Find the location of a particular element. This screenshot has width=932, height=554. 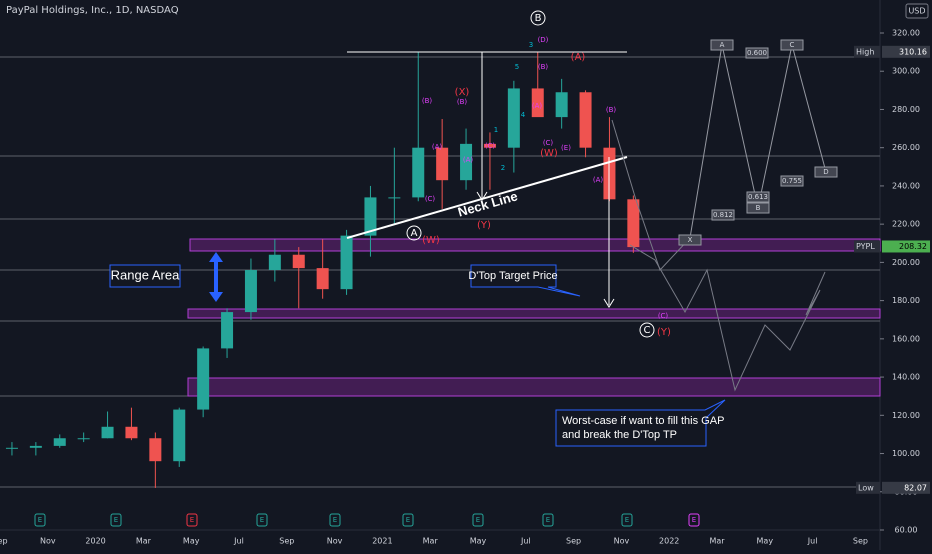

worst-label: and break the D'Top TP is located at coordinates (619, 435).